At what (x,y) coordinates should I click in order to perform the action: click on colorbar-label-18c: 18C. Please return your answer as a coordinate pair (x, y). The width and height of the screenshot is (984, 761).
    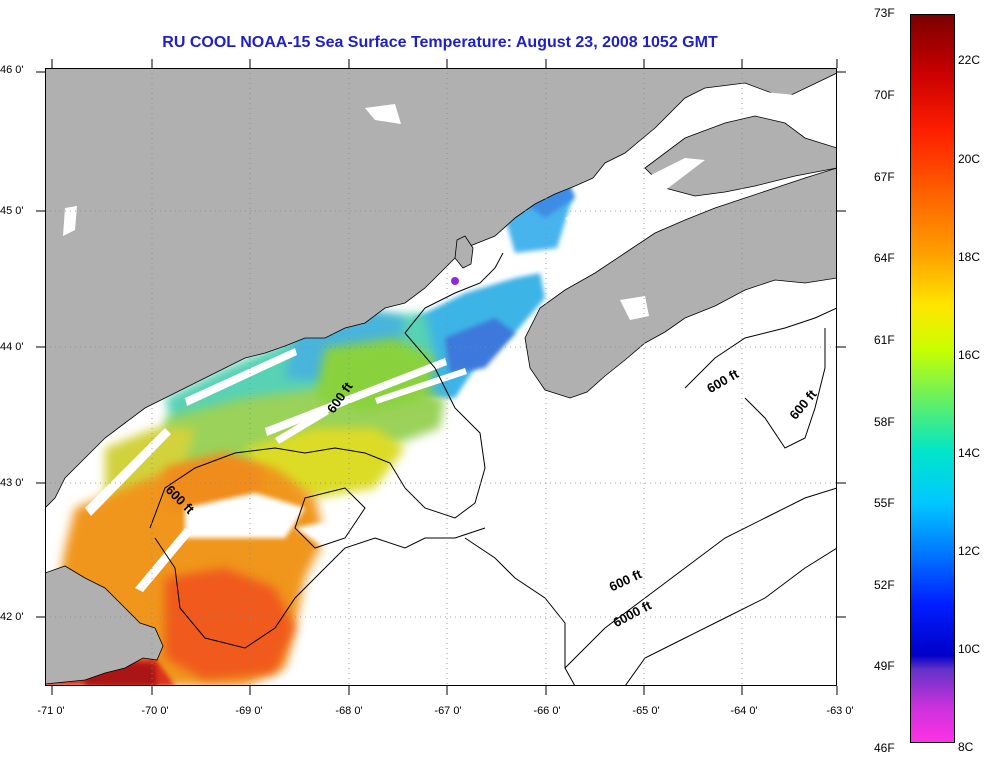
    Looking at the image, I should click on (969, 257).